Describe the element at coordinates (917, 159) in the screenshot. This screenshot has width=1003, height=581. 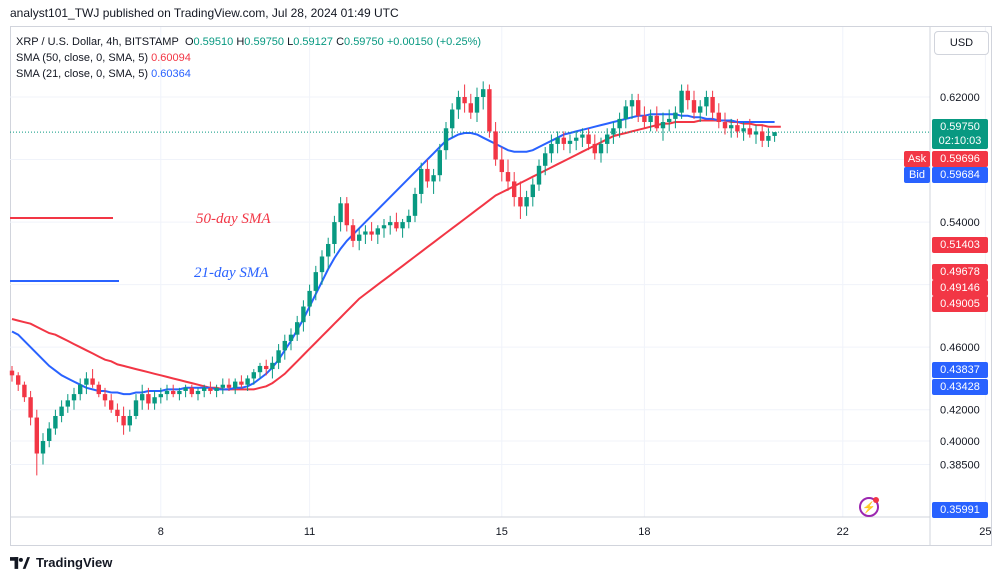
I see `ask-label: Ask` at that location.